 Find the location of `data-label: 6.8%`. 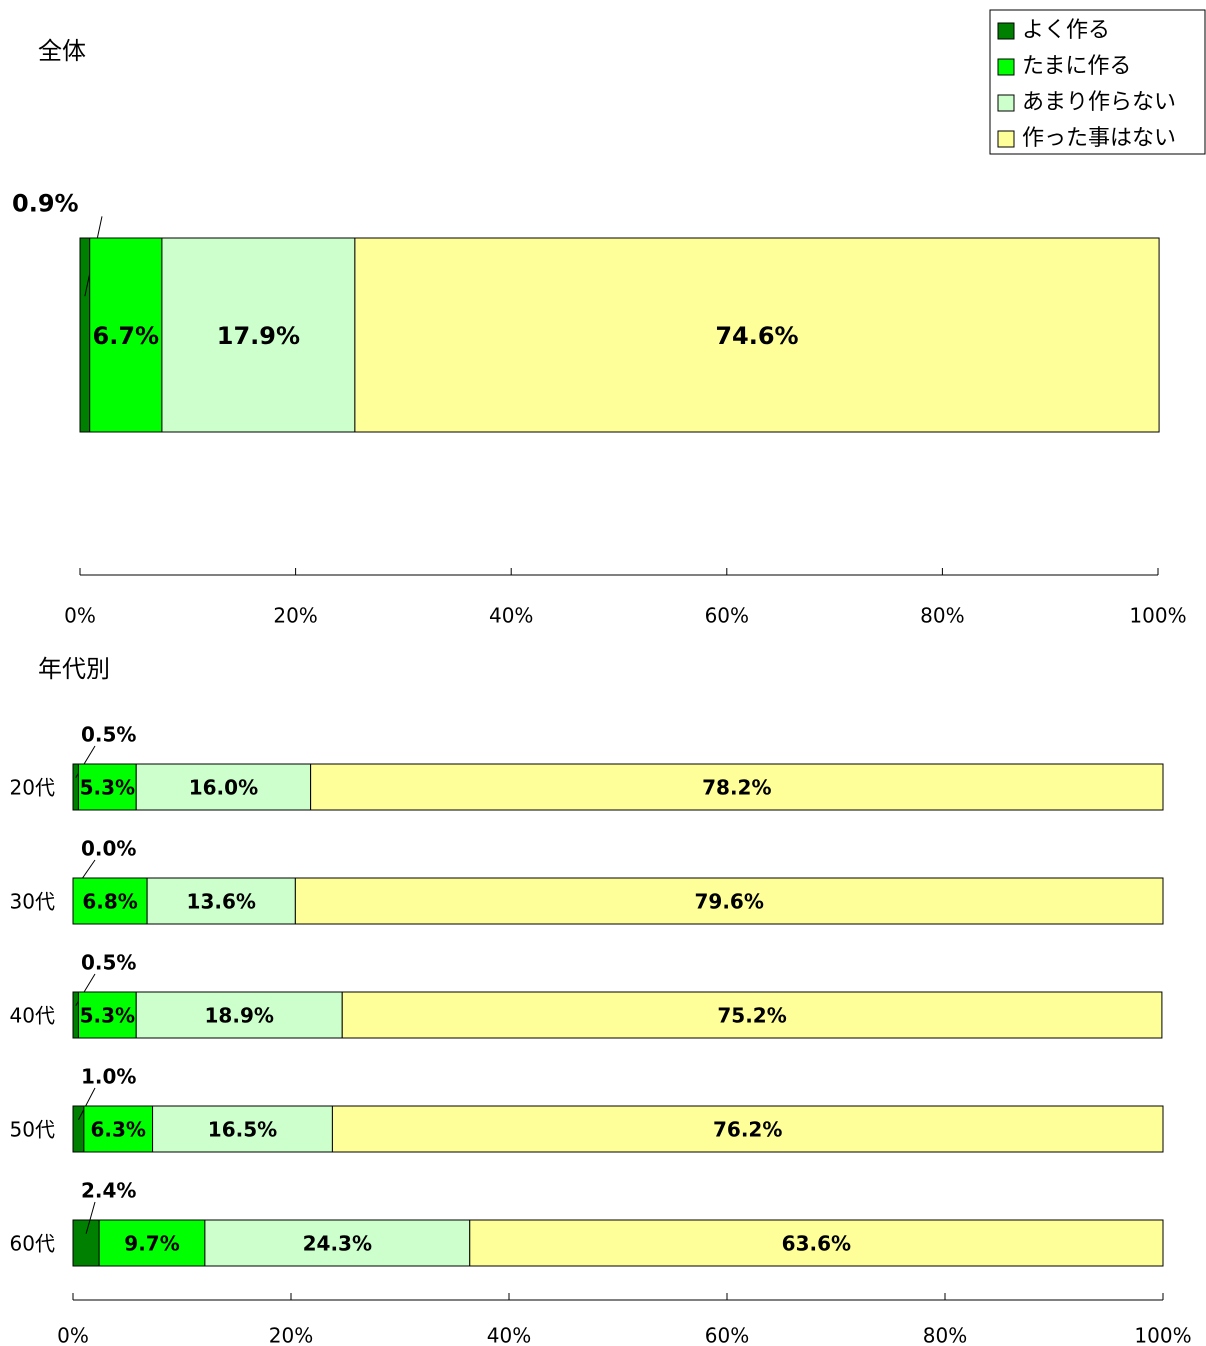

data-label: 6.8% is located at coordinates (109, 902).